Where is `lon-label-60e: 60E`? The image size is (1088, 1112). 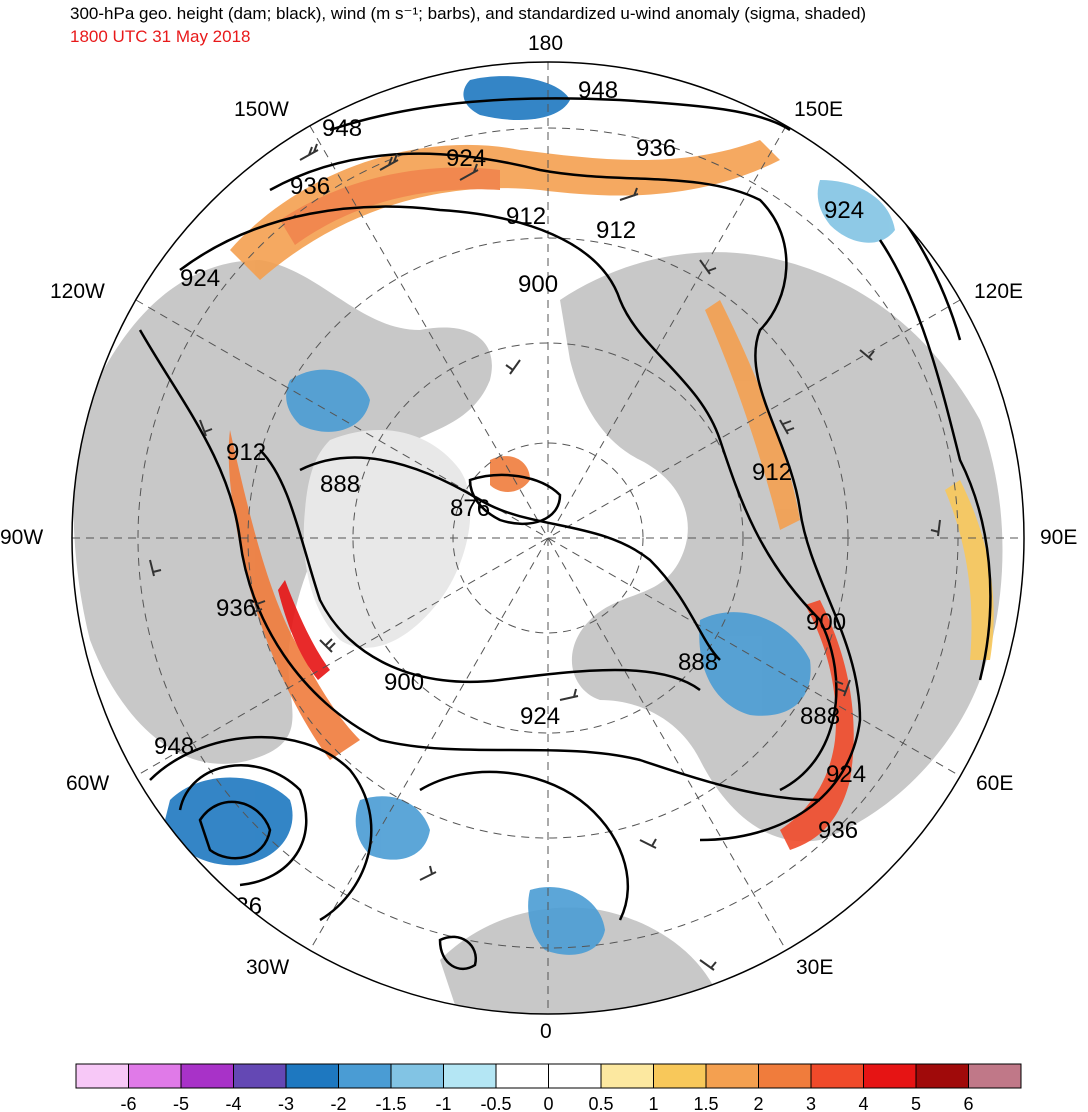
lon-label-60e: 60E is located at coordinates (995, 783).